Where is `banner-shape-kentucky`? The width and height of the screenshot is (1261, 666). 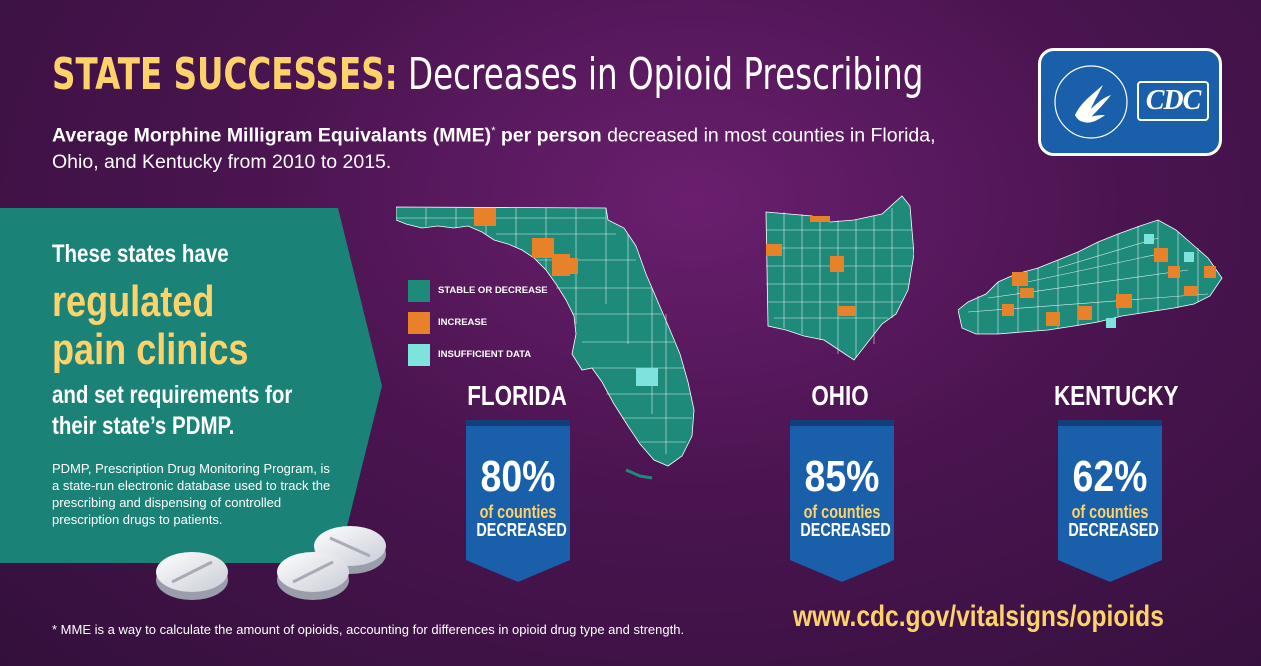 banner-shape-kentucky is located at coordinates (1110, 501).